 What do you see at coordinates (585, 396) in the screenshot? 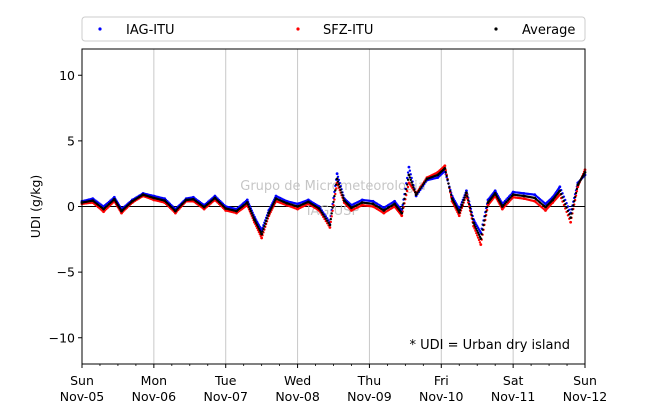
I see `x-tick-label-date: Nov-12` at bounding box center [585, 396].